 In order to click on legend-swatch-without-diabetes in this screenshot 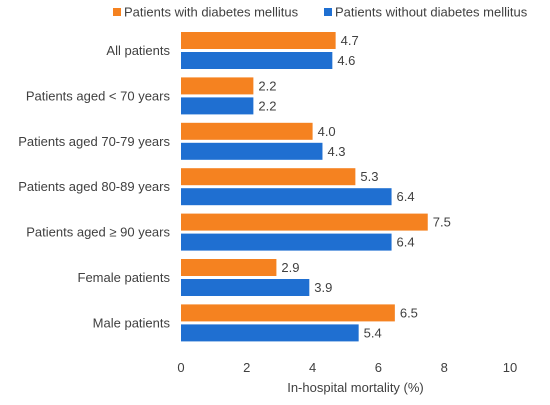, I will do `click(328, 12)`.